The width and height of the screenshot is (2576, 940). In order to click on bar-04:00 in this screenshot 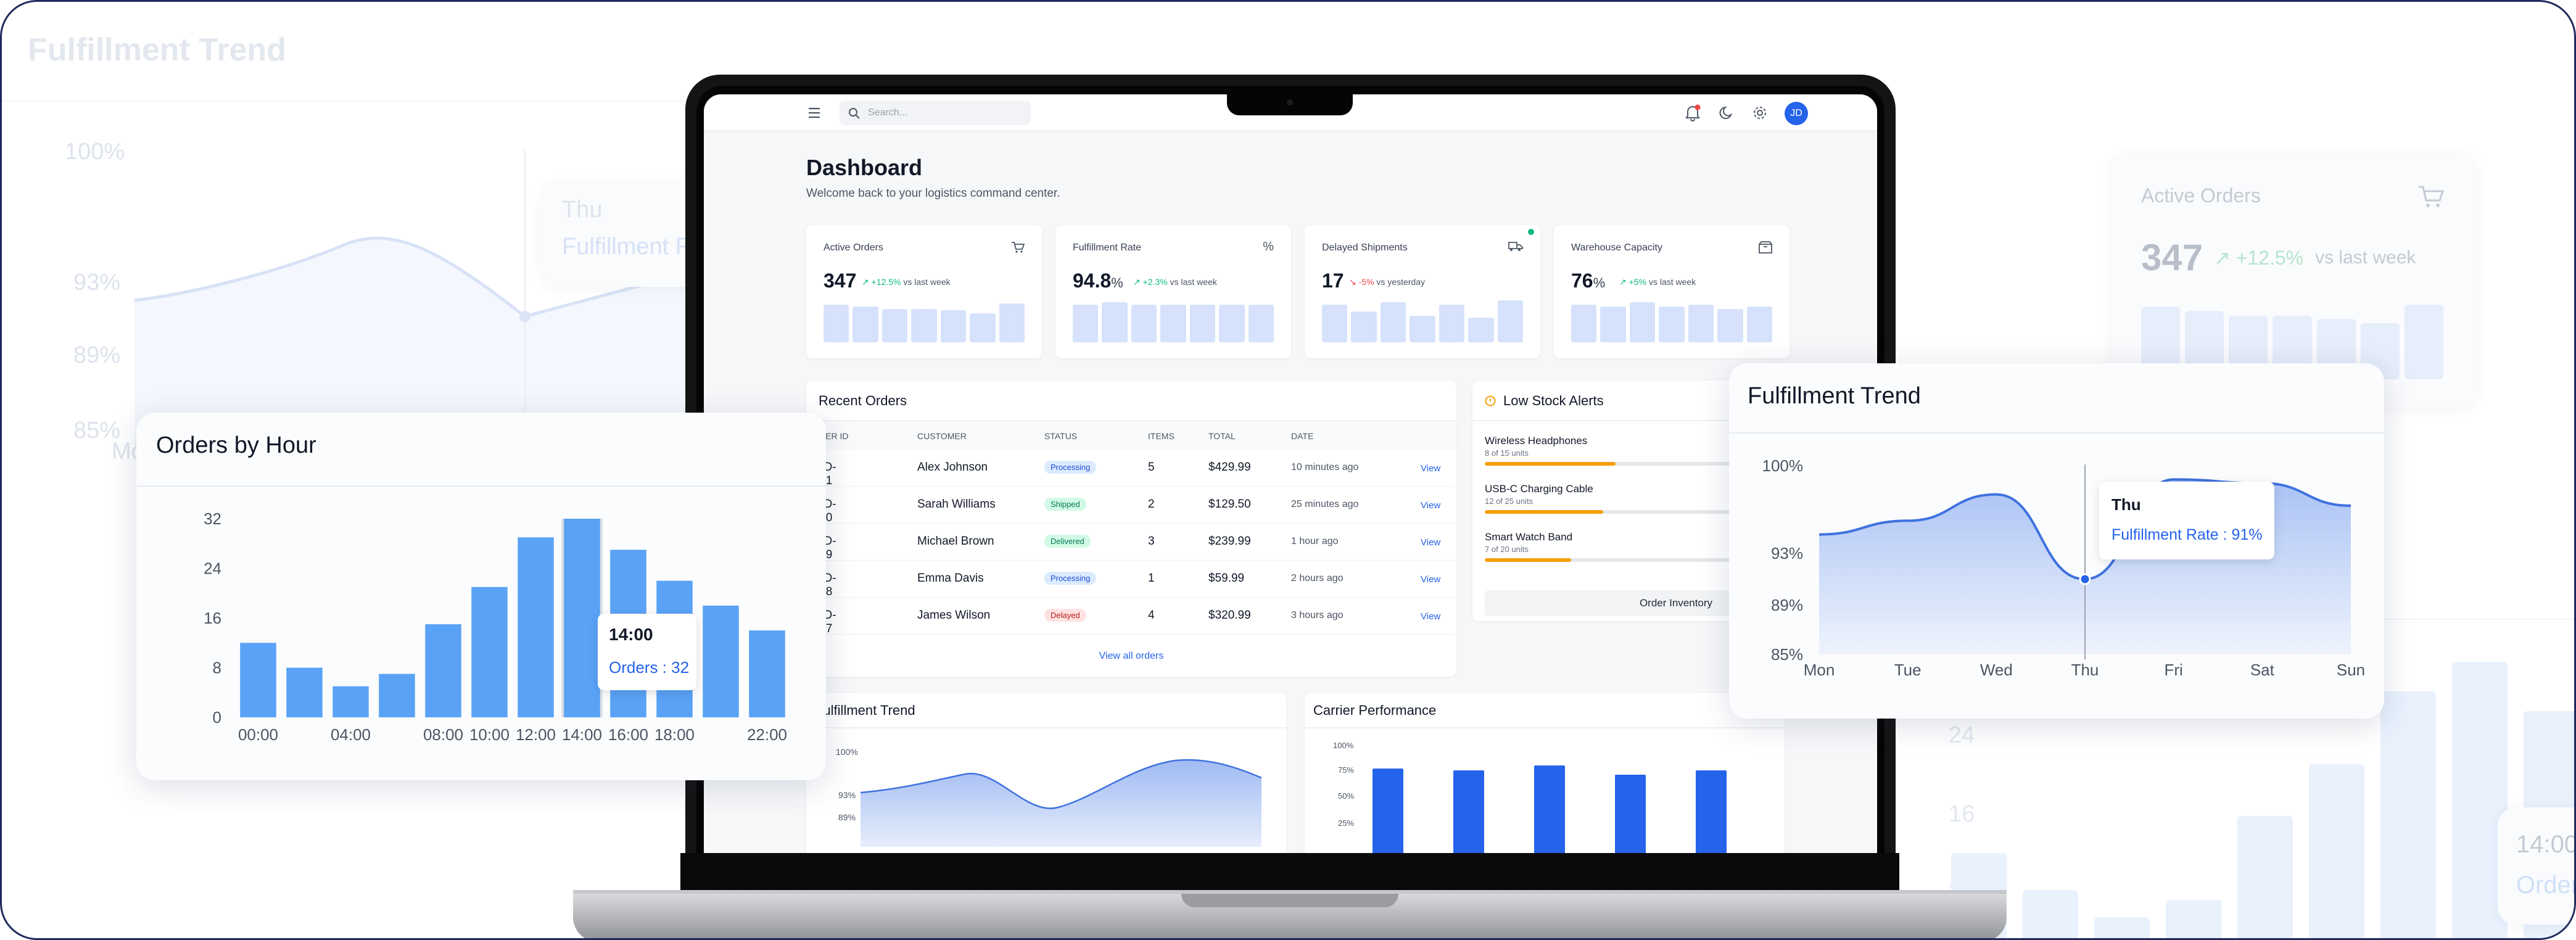, I will do `click(350, 701)`.